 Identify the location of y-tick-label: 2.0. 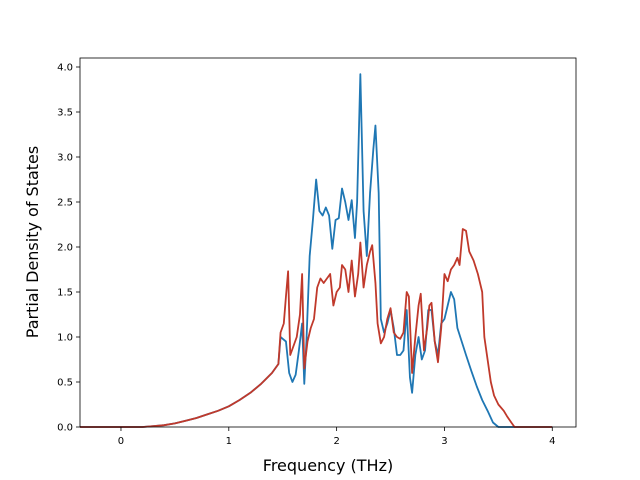
(65, 248).